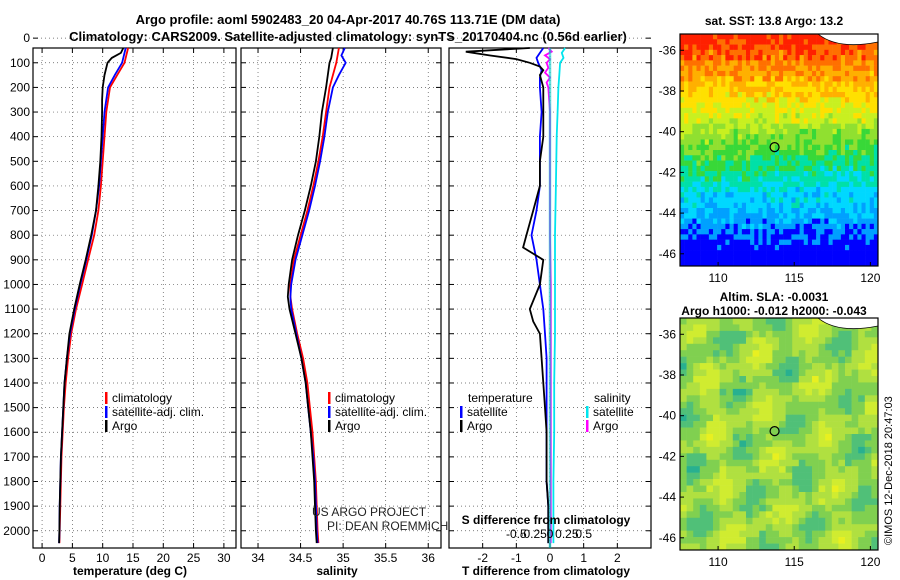 The height and width of the screenshot is (580, 900). Describe the element at coordinates (550, 558) in the screenshot. I see `x-tick-label: 0` at that location.